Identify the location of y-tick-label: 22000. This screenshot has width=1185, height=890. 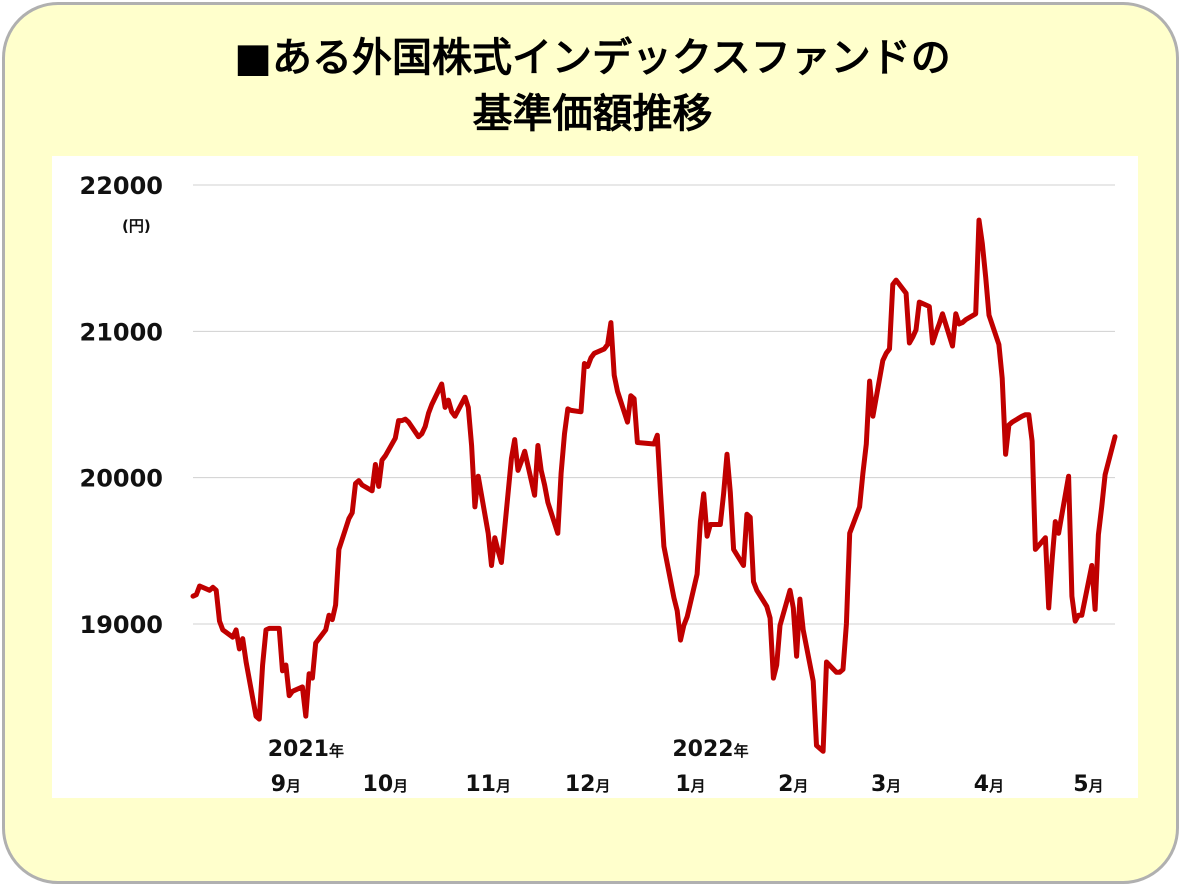
(122, 186).